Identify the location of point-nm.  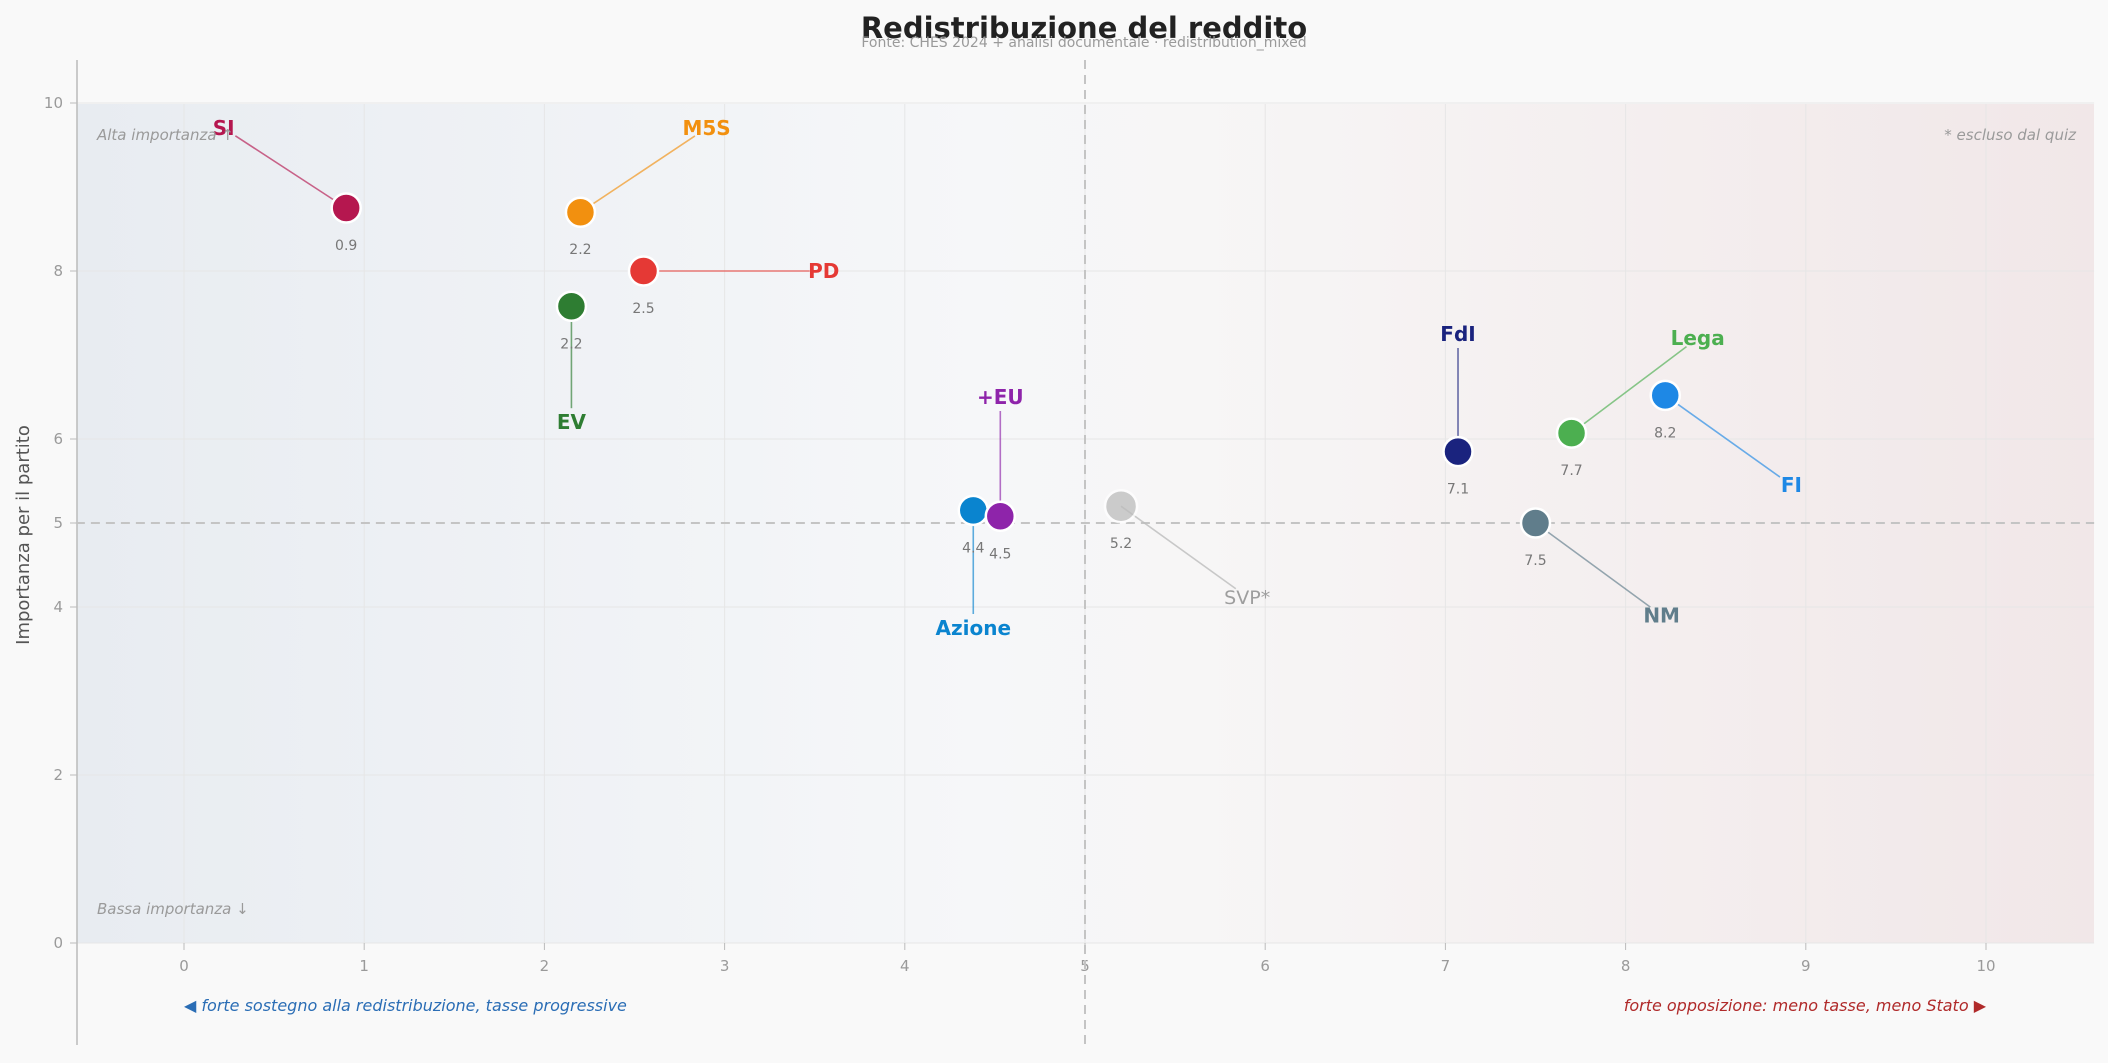
(1535, 523).